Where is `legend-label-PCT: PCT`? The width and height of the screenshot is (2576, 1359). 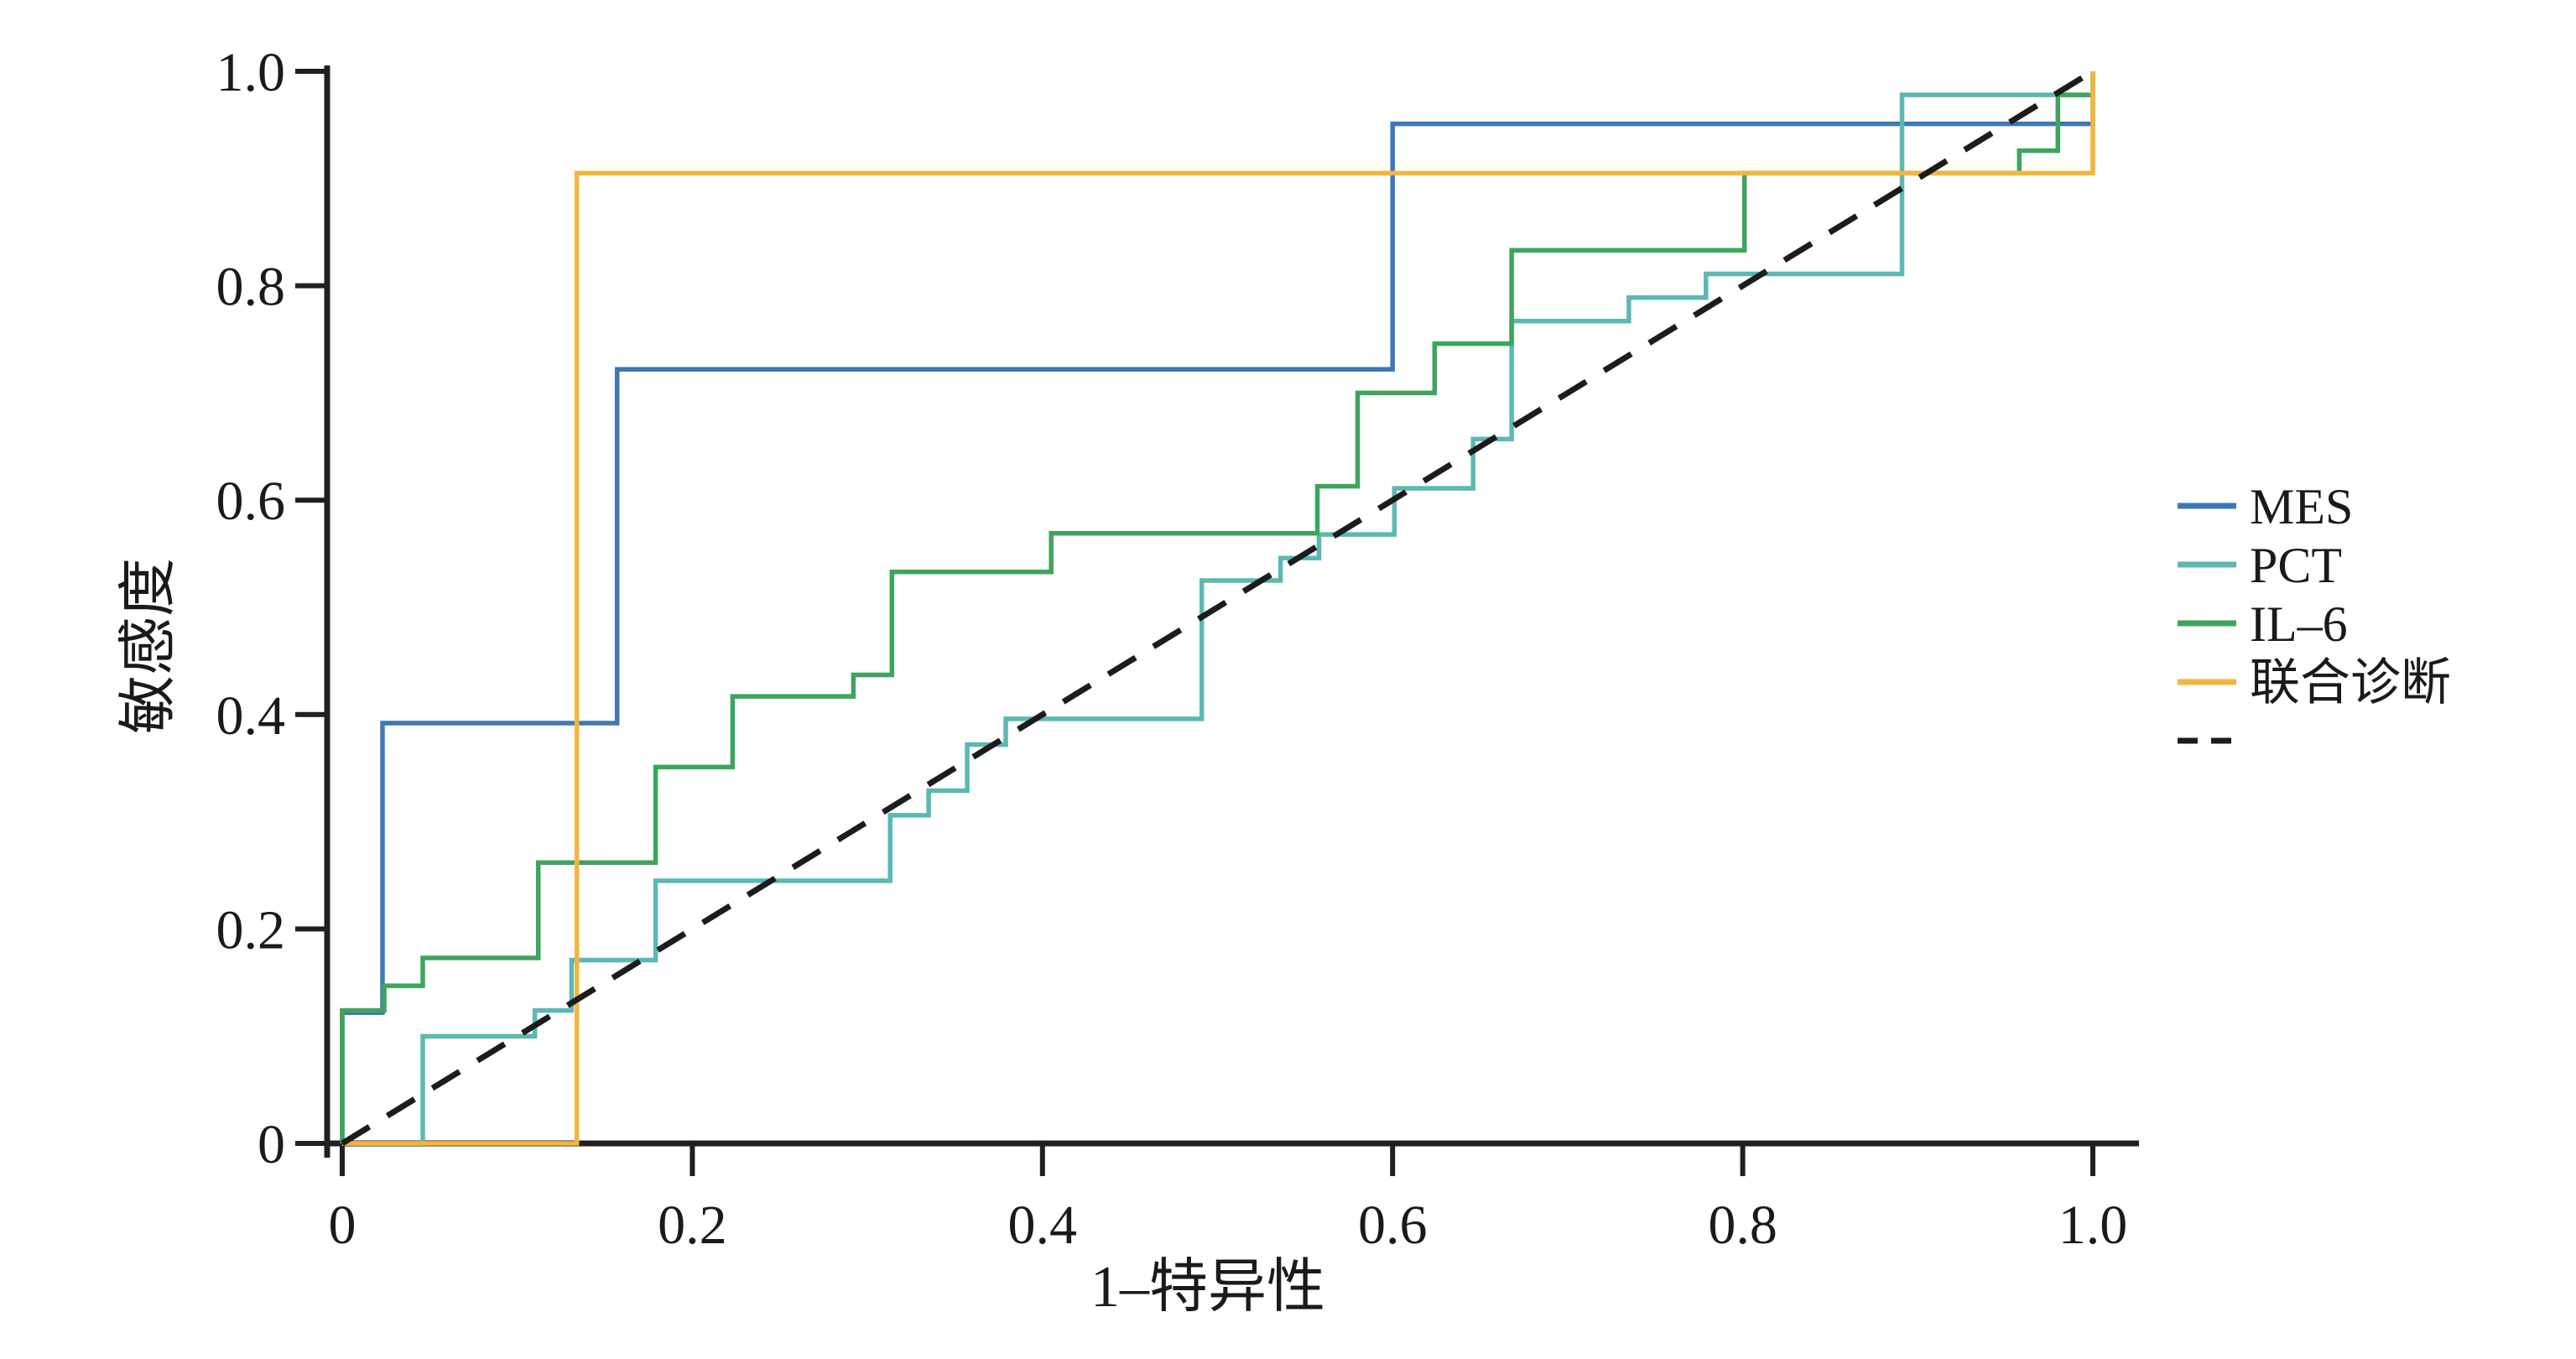
legend-label-PCT: PCT is located at coordinates (2296, 565).